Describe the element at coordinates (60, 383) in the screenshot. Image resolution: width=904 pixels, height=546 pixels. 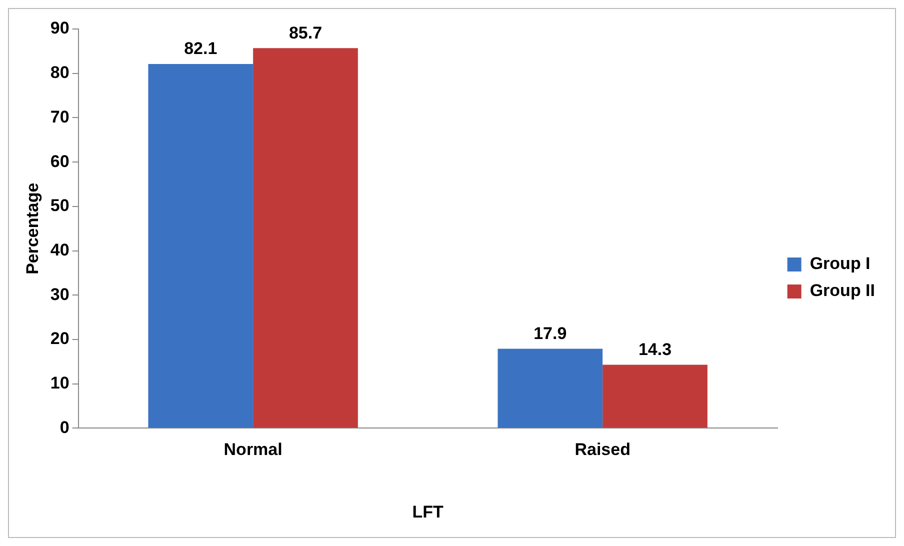
I see `y-tick-label: 10` at that location.